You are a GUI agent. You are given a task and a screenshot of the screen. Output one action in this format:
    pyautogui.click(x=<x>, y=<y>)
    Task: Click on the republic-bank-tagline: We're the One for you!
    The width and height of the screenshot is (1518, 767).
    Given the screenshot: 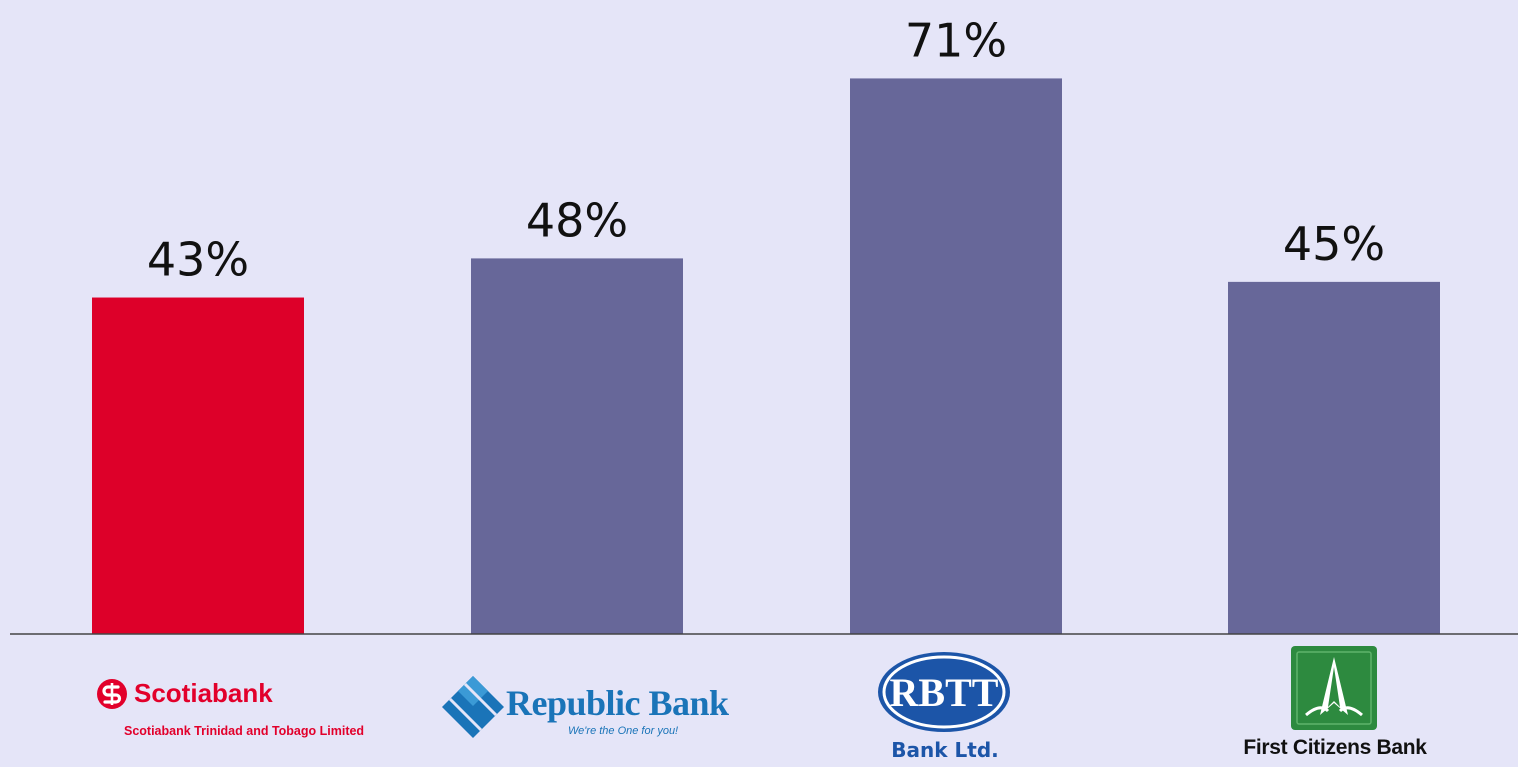 What is the action you would take?
    pyautogui.click(x=623, y=731)
    